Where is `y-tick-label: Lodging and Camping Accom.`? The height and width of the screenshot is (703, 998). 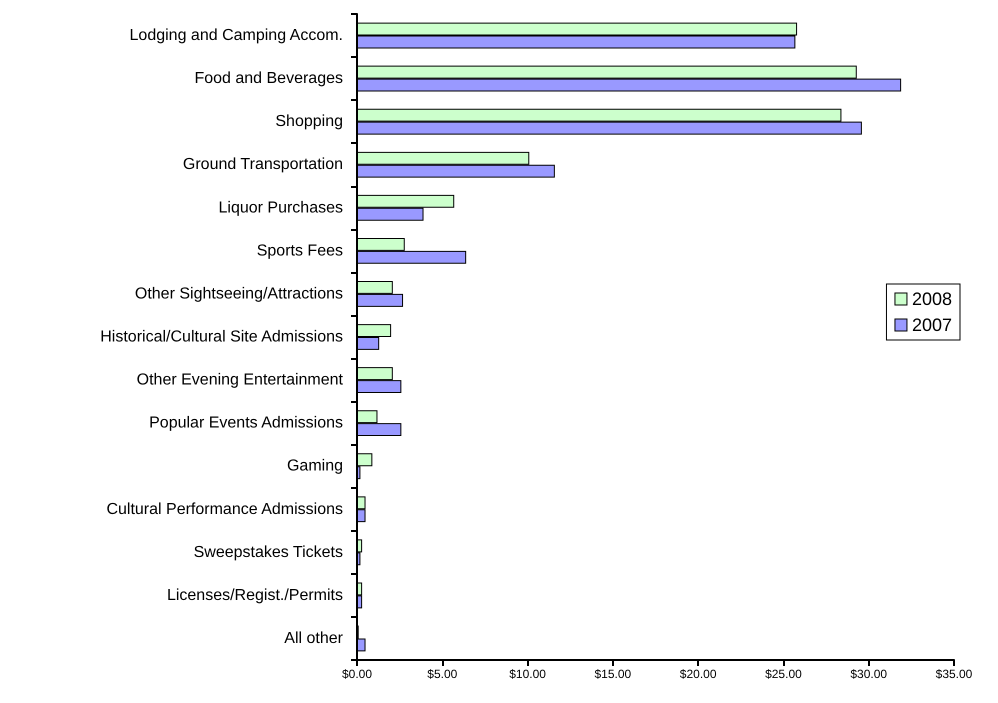 y-tick-label: Lodging and Camping Accom. is located at coordinates (236, 35).